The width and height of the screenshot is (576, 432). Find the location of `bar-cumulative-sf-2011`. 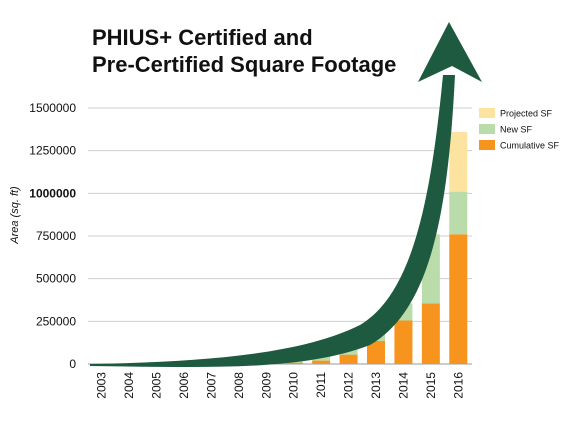

bar-cumulative-sf-2011 is located at coordinates (321, 362).